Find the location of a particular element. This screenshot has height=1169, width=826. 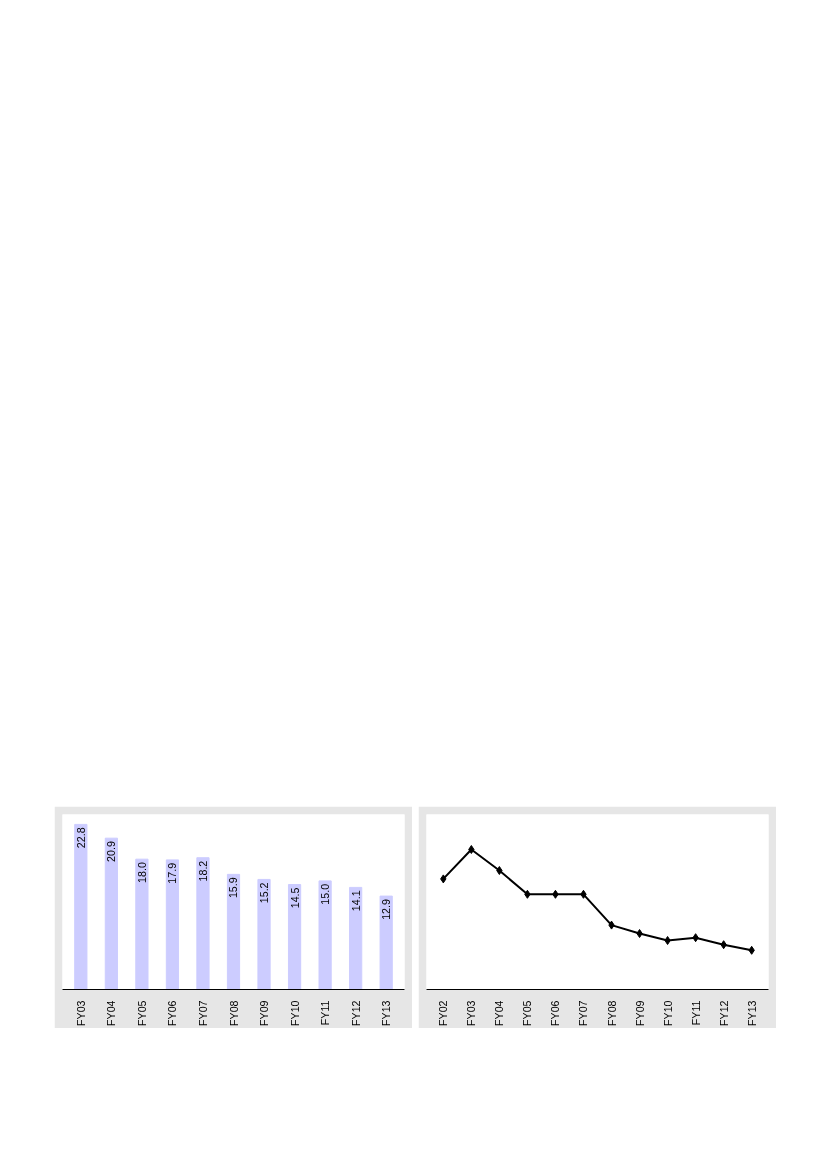

data-label: 15.2 is located at coordinates (264, 893).